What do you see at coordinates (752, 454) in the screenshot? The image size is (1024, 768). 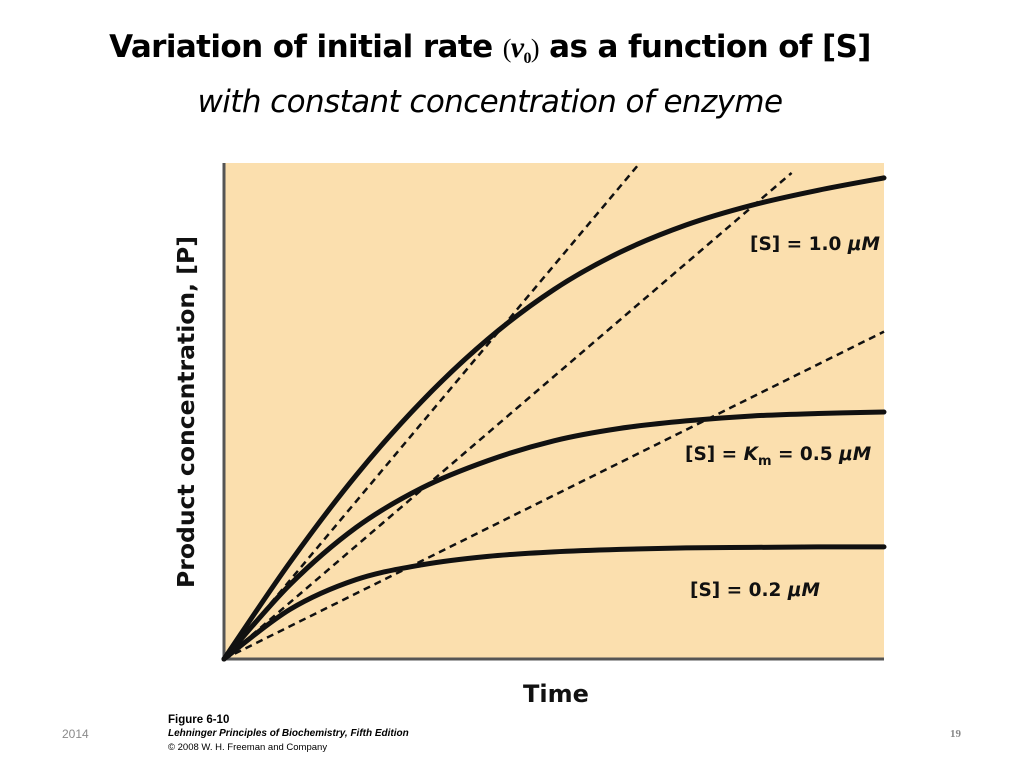 I see `series-2-label-km: K` at bounding box center [752, 454].